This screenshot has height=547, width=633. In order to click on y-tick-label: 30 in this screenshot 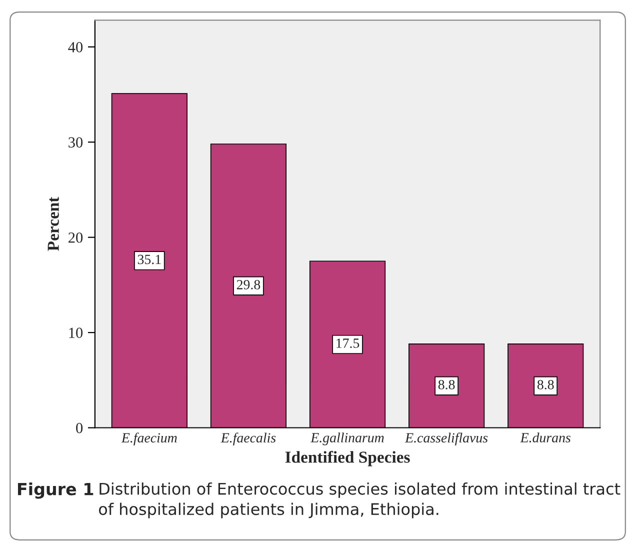, I will do `click(75, 142)`.